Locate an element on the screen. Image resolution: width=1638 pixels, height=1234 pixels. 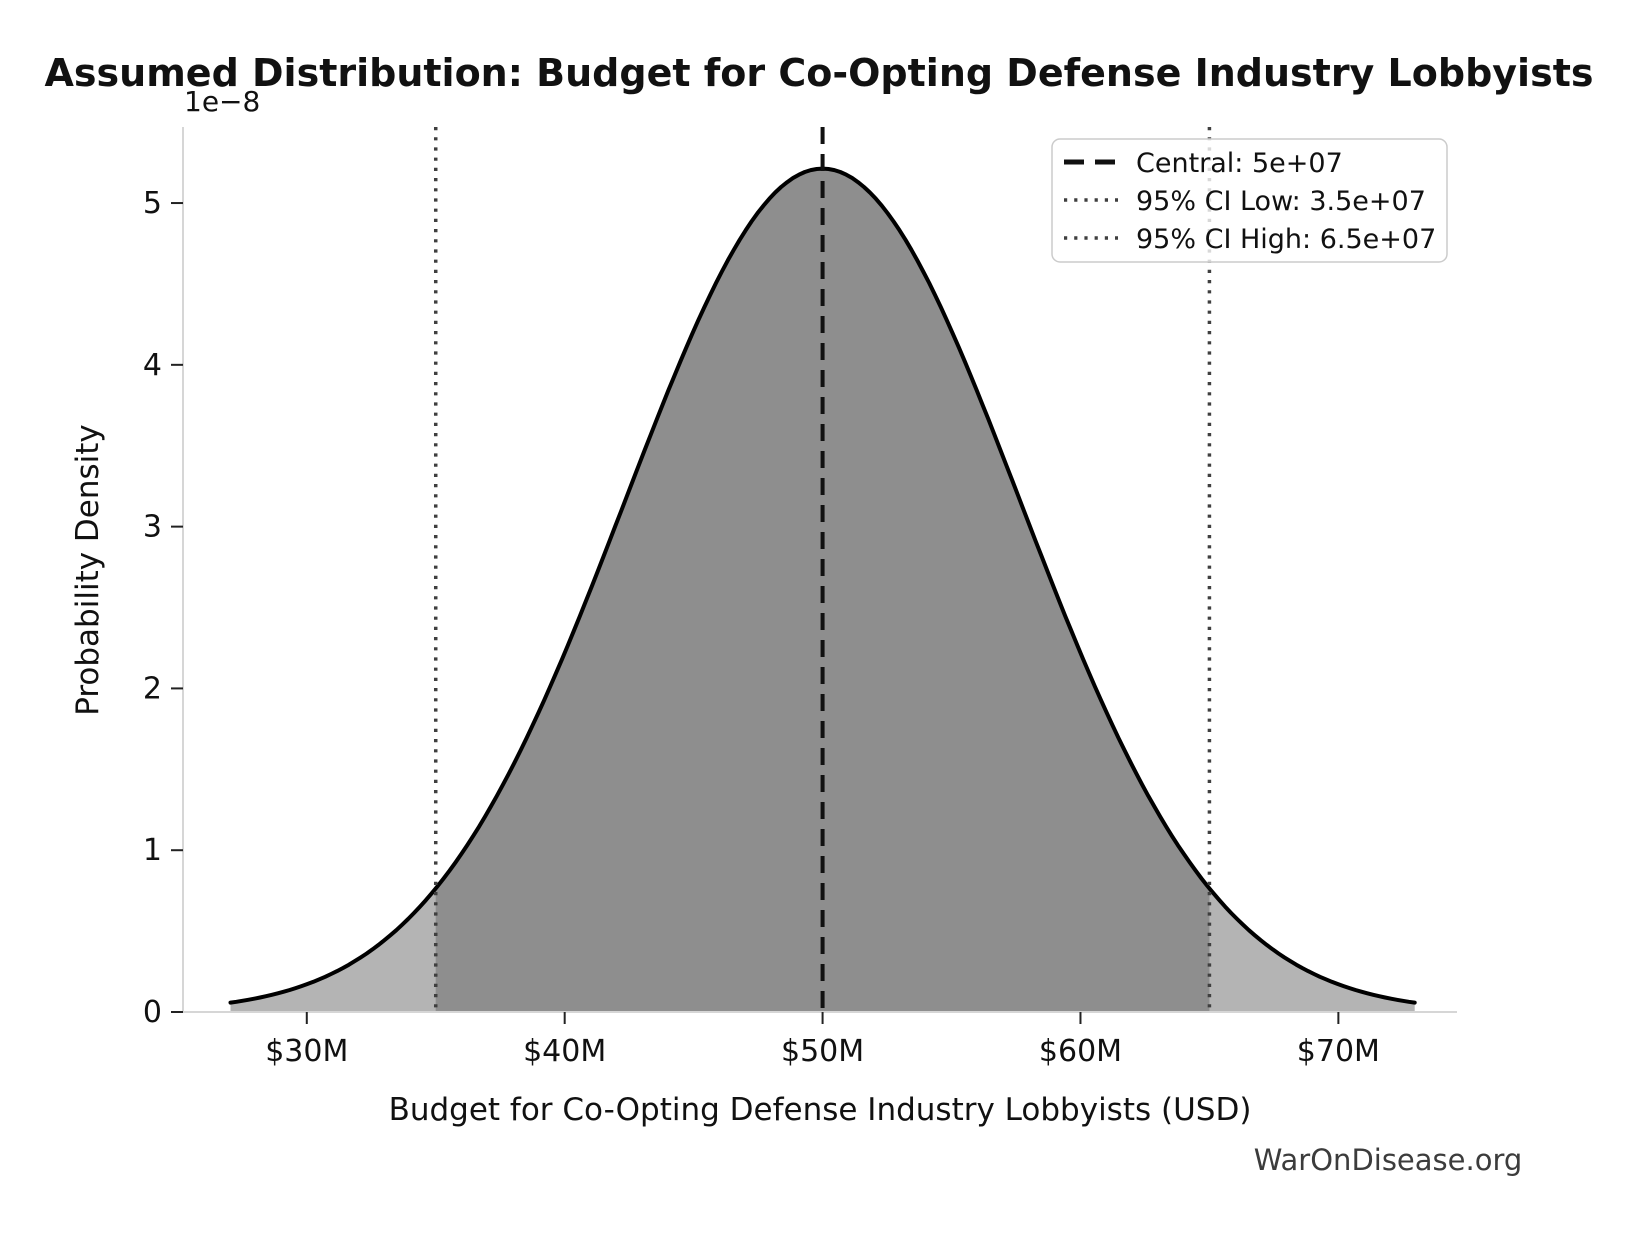
legend-box is located at coordinates (1249, 200).